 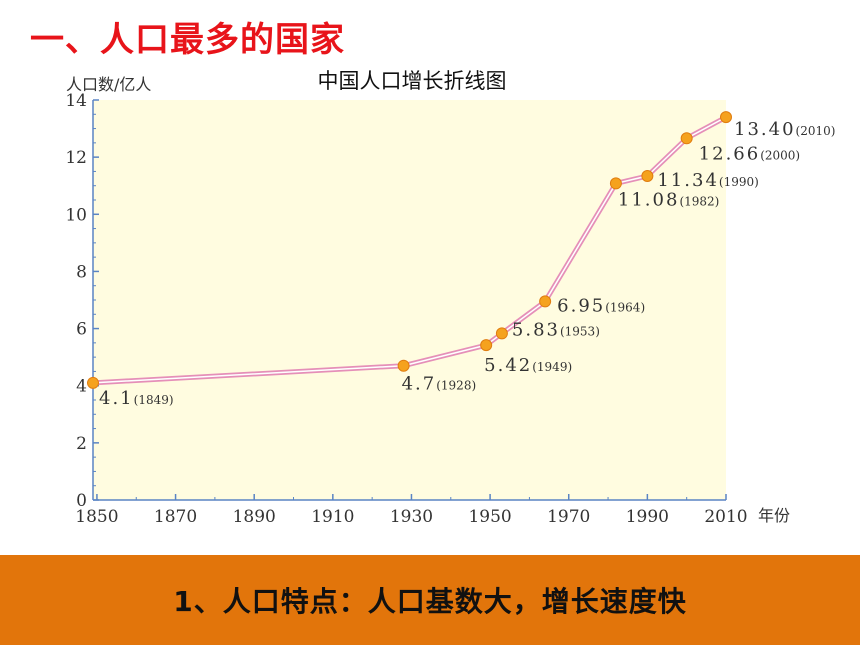 I want to click on summary-text: 1、人口特点：人口基数大，增长速度快, so click(x=430, y=601).